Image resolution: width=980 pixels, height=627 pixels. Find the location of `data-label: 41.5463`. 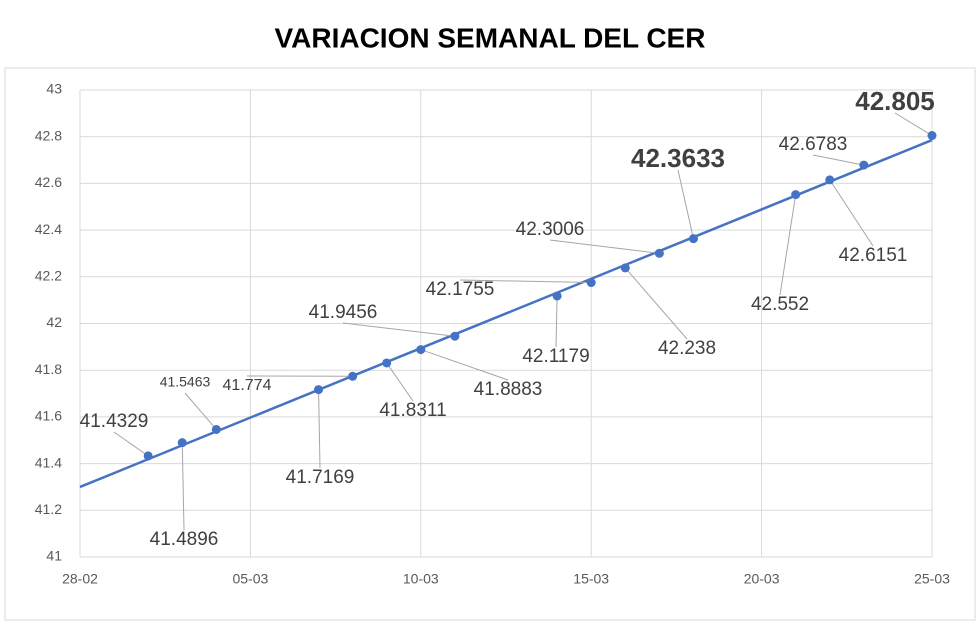

data-label: 41.5463 is located at coordinates (185, 382).